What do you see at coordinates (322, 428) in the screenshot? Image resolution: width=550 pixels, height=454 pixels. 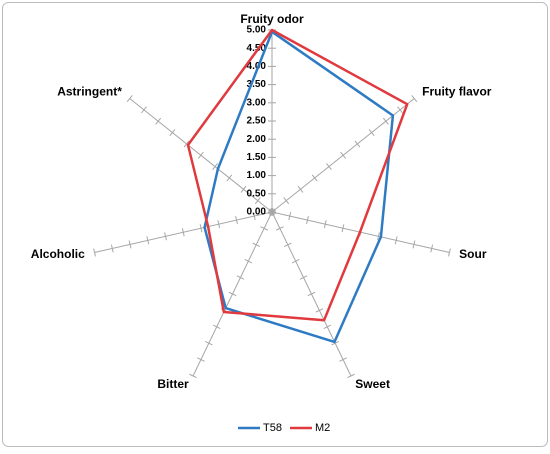 I see `legend-label: M2` at bounding box center [322, 428].